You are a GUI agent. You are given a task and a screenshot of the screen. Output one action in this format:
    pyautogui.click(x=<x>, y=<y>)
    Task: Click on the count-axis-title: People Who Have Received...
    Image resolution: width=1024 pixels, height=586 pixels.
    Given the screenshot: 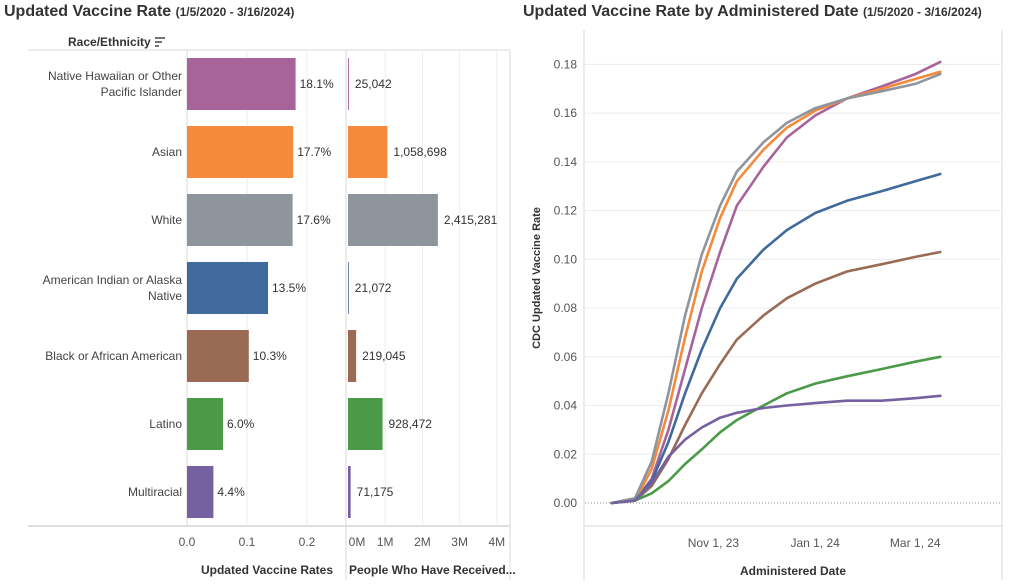 What is the action you would take?
    pyautogui.click(x=432, y=570)
    